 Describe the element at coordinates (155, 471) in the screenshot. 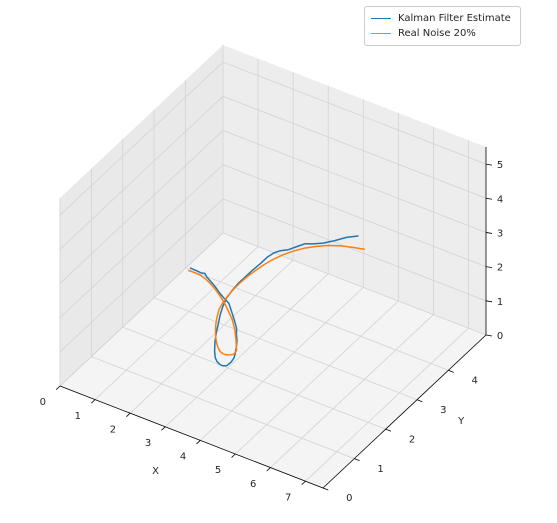

I see `x-axis-title: X` at that location.